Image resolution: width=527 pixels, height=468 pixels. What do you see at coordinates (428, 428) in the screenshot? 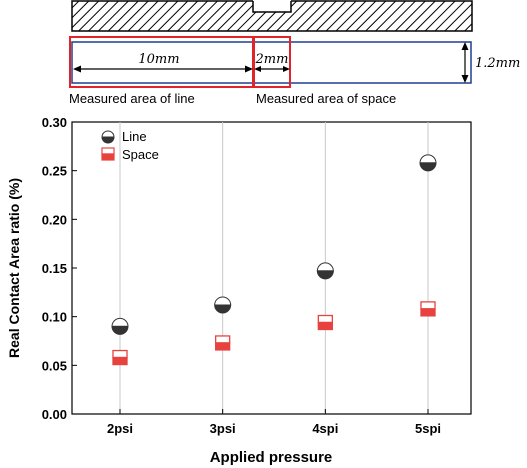
I see `x-tick-label: 5spi` at bounding box center [428, 428].